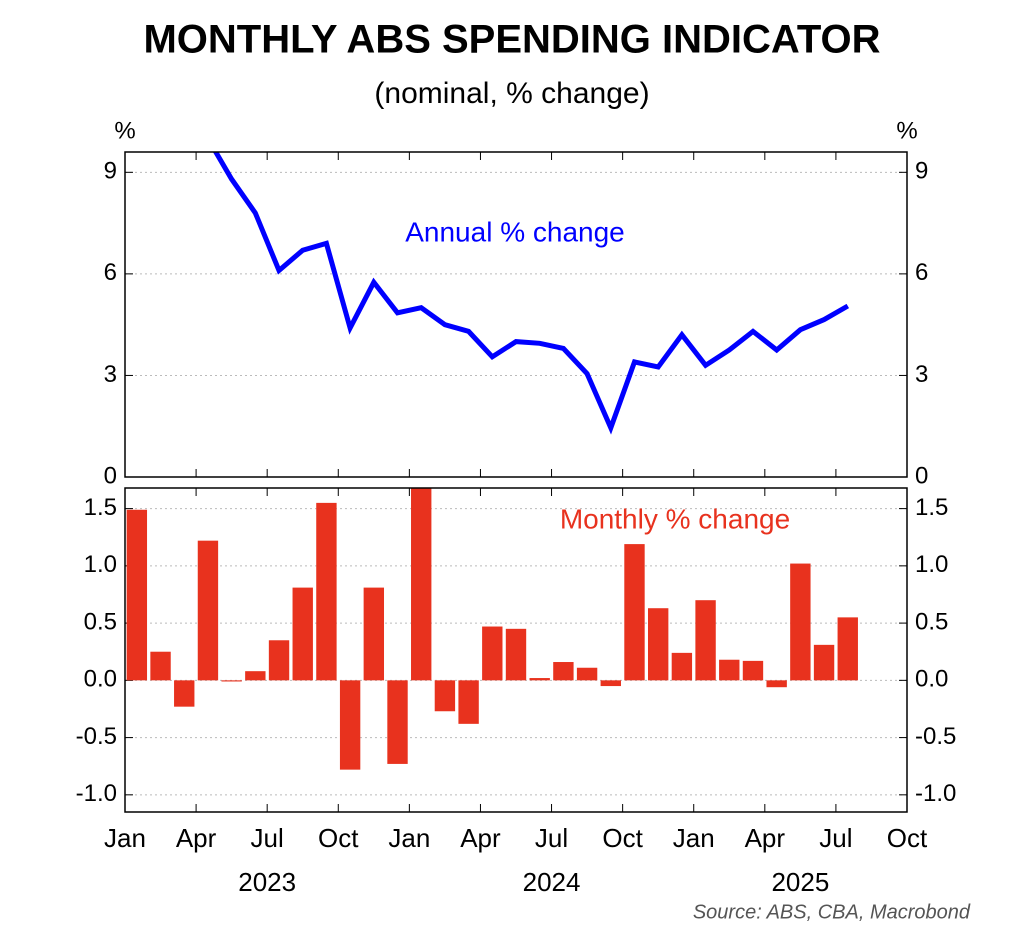 The image size is (1024, 935). I want to click on y2-tick-label: -0.5, so click(935, 736).